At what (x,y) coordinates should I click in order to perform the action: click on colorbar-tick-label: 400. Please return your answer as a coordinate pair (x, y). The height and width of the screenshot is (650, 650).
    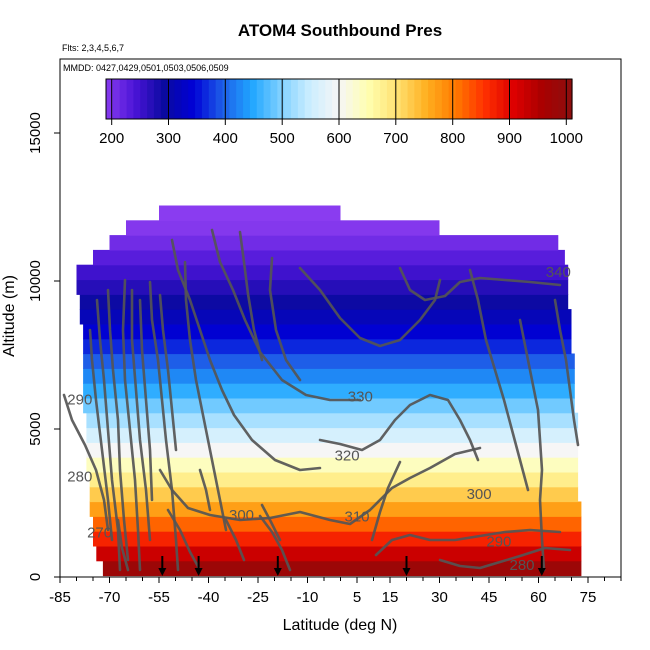
    Looking at the image, I should click on (225, 138).